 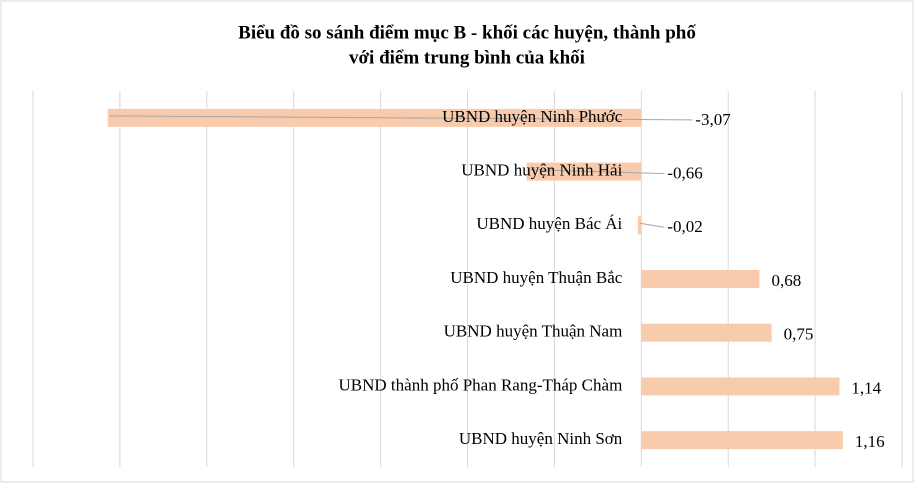 What do you see at coordinates (684, 226) in the screenshot?
I see `value-label: -0,02` at bounding box center [684, 226].